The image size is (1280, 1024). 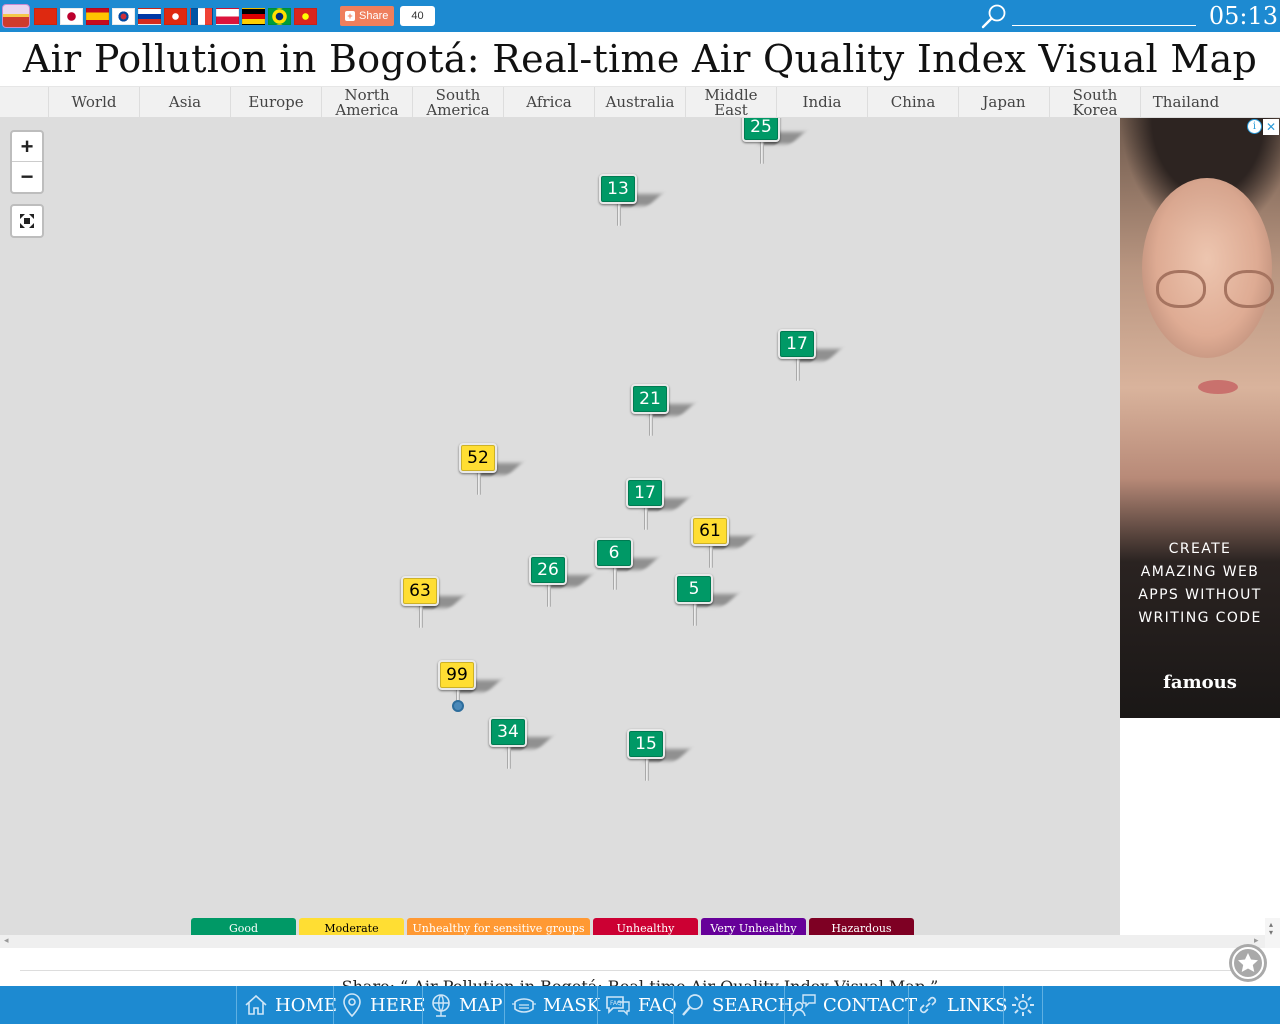 I want to click on current-location-dot, so click(x=458, y=706).